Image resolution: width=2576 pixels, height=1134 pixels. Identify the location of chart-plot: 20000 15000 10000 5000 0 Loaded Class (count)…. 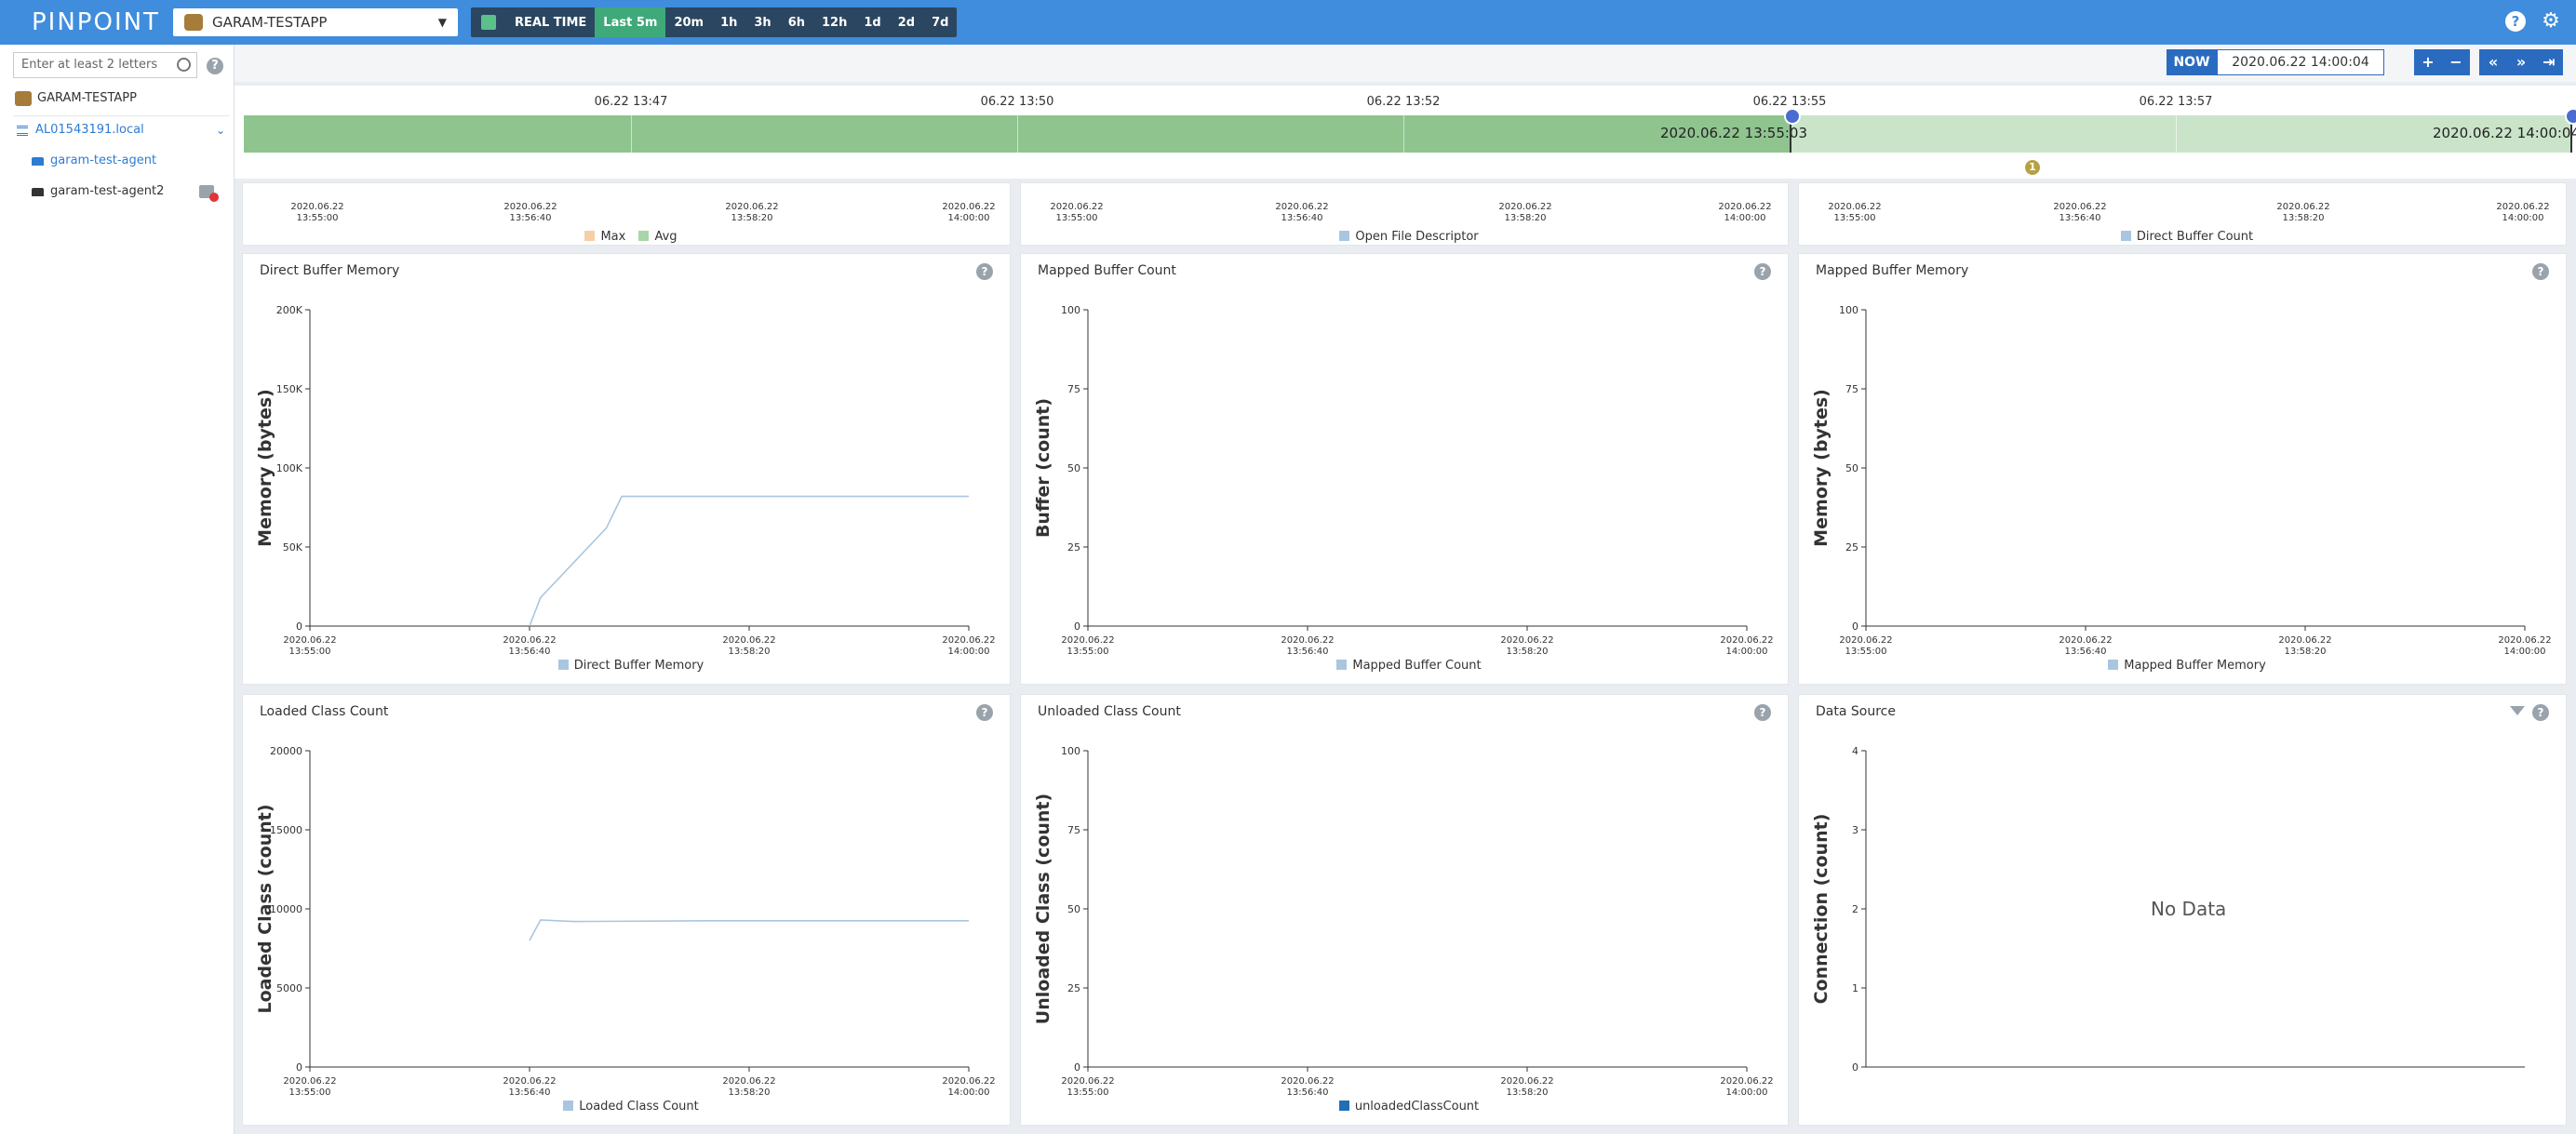
(627, 911).